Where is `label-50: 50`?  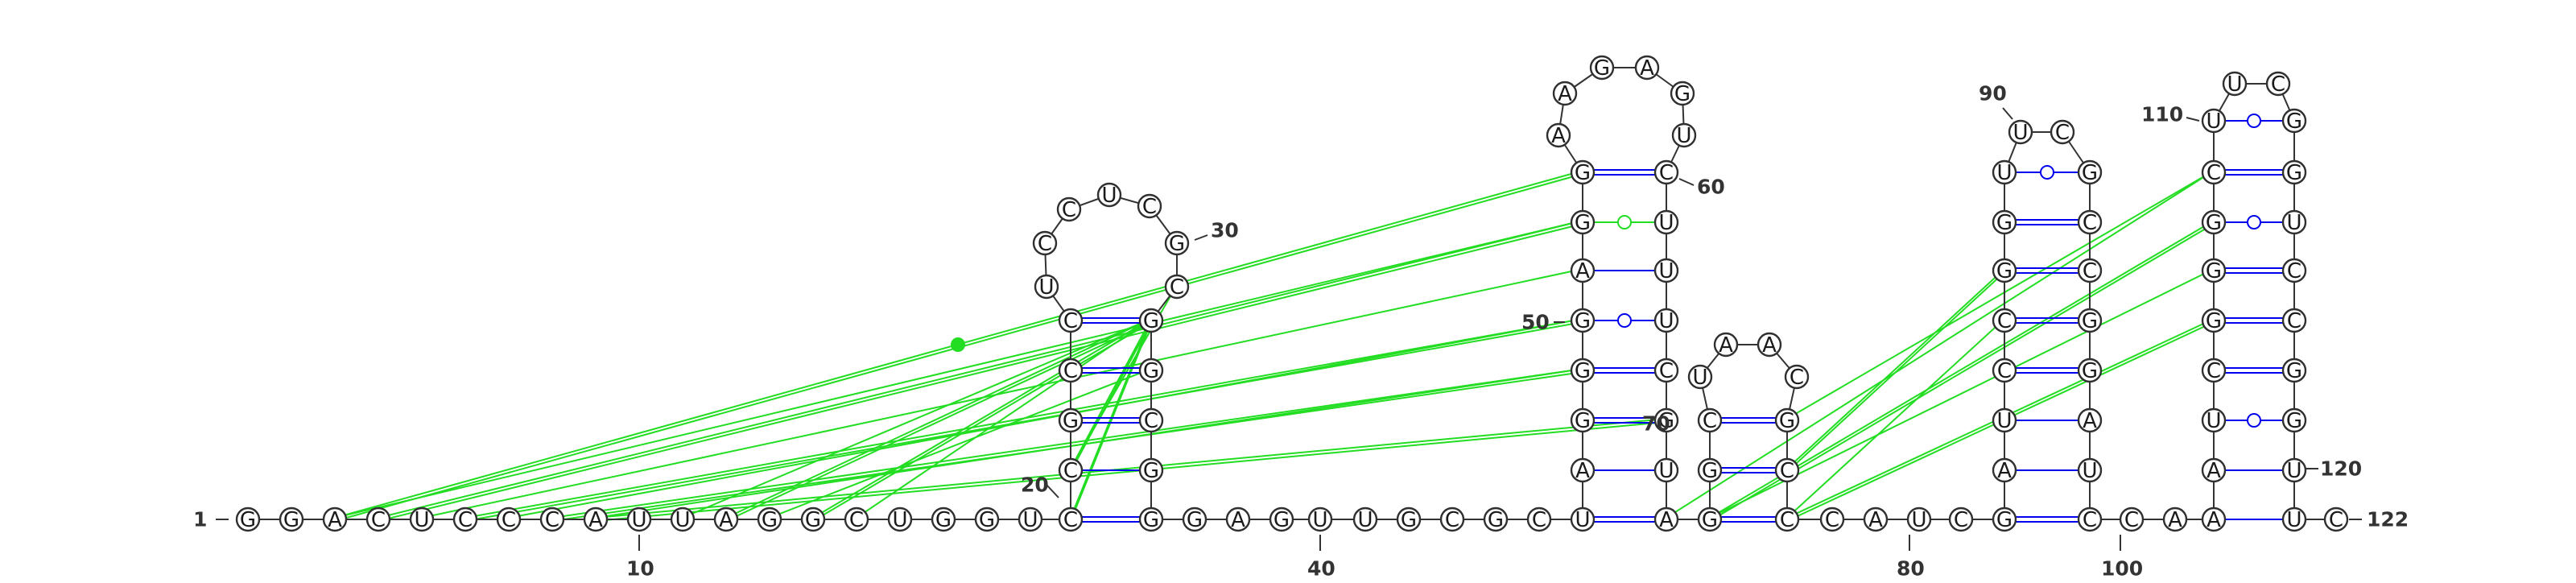 label-50: 50 is located at coordinates (1535, 323).